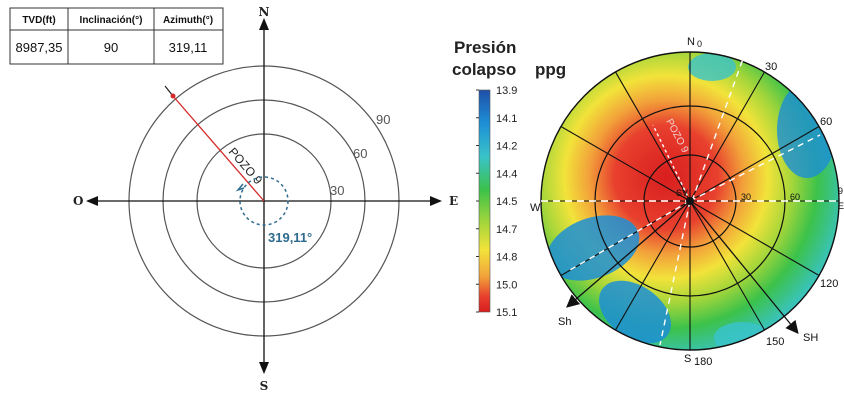  Describe the element at coordinates (383, 119) in the screenshot. I see `ring-label-90: 90` at that location.